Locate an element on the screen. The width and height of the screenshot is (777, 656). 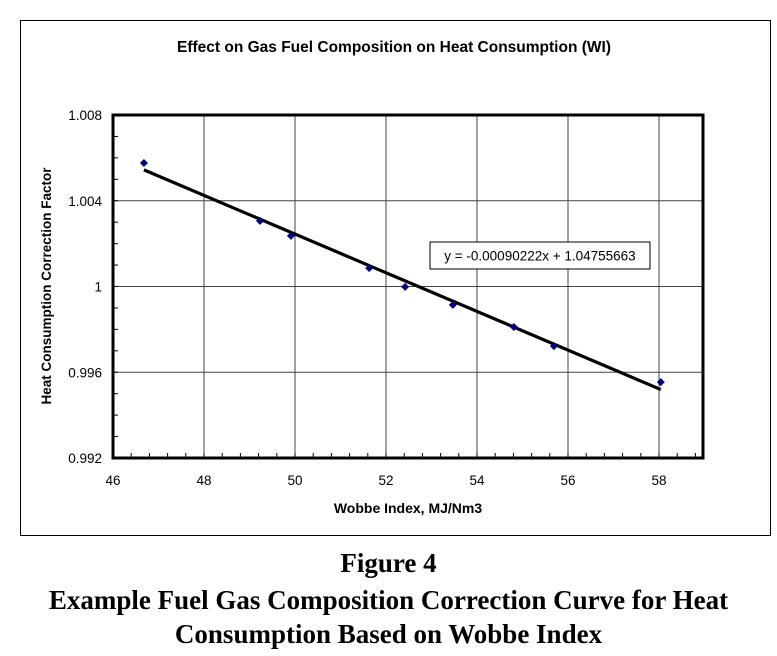
x-tick-labels: 46 48 50 52 54 56 58 is located at coordinates (385, 480).